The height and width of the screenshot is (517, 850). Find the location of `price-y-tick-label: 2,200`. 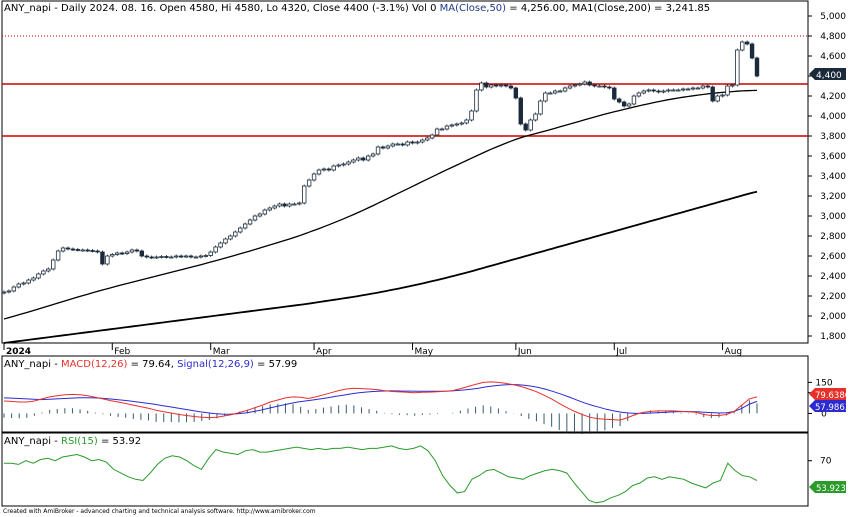

price-y-tick-label: 2,200 is located at coordinates (833, 297).